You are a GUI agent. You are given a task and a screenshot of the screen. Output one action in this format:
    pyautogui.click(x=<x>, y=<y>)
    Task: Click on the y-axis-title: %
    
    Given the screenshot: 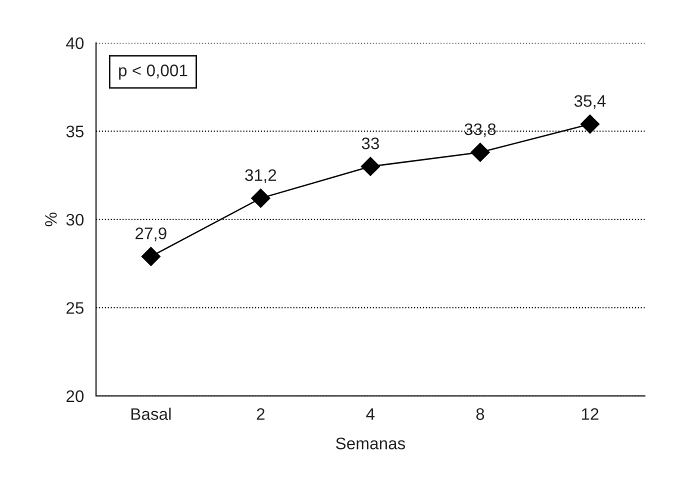 What is the action you would take?
    pyautogui.click(x=51, y=219)
    